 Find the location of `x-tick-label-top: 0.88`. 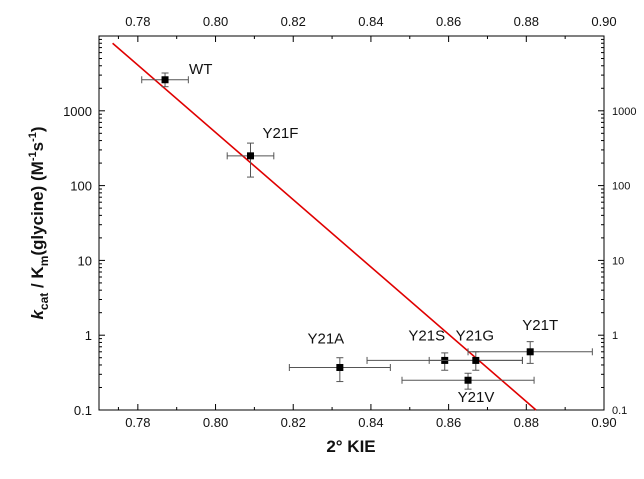

x-tick-label-top: 0.88 is located at coordinates (526, 21).